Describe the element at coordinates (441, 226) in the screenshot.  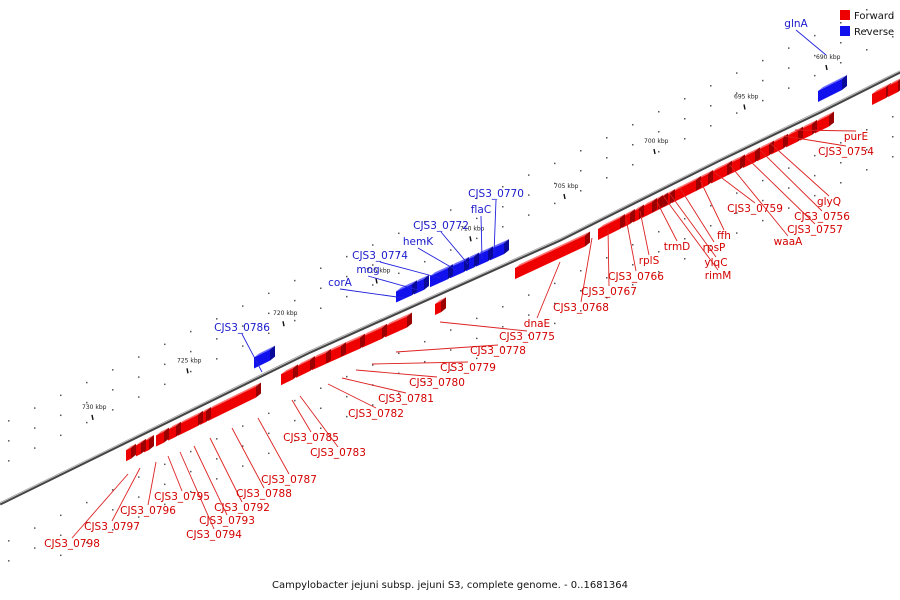
I see `gene-label-cjs3-0772: CJS3_0772` at that location.